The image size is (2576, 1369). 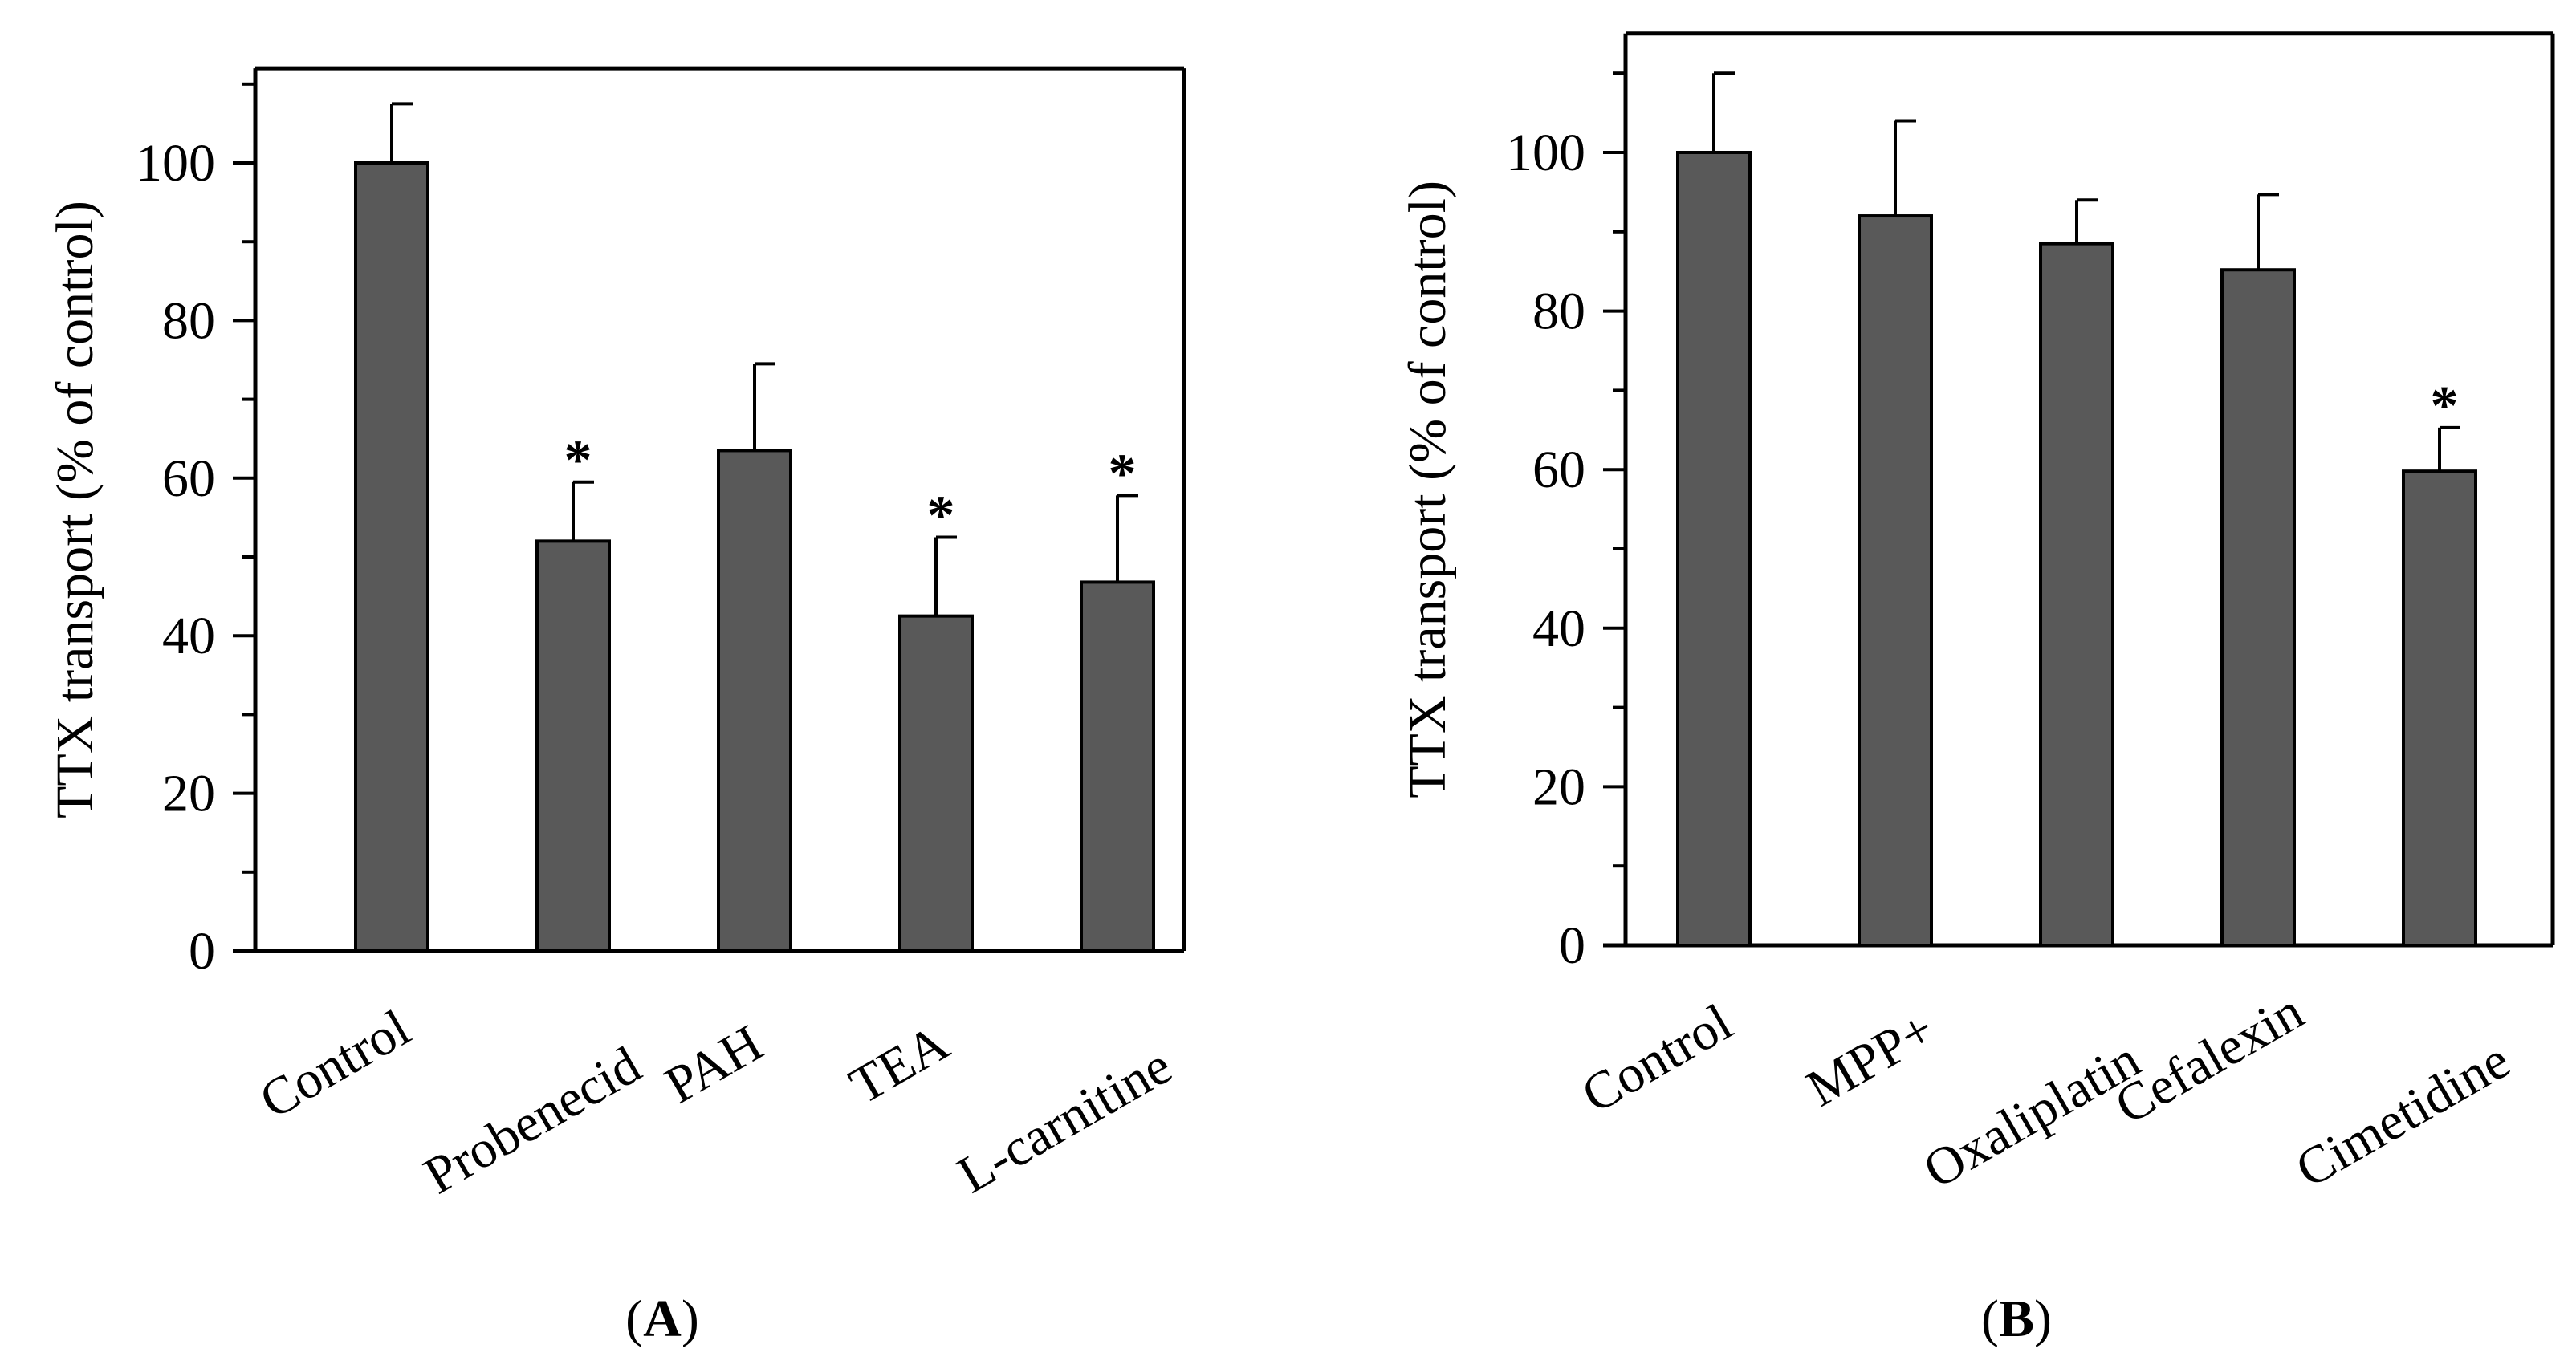 What do you see at coordinates (1064, 1120) in the screenshot?
I see `category-label: L-carnitine` at bounding box center [1064, 1120].